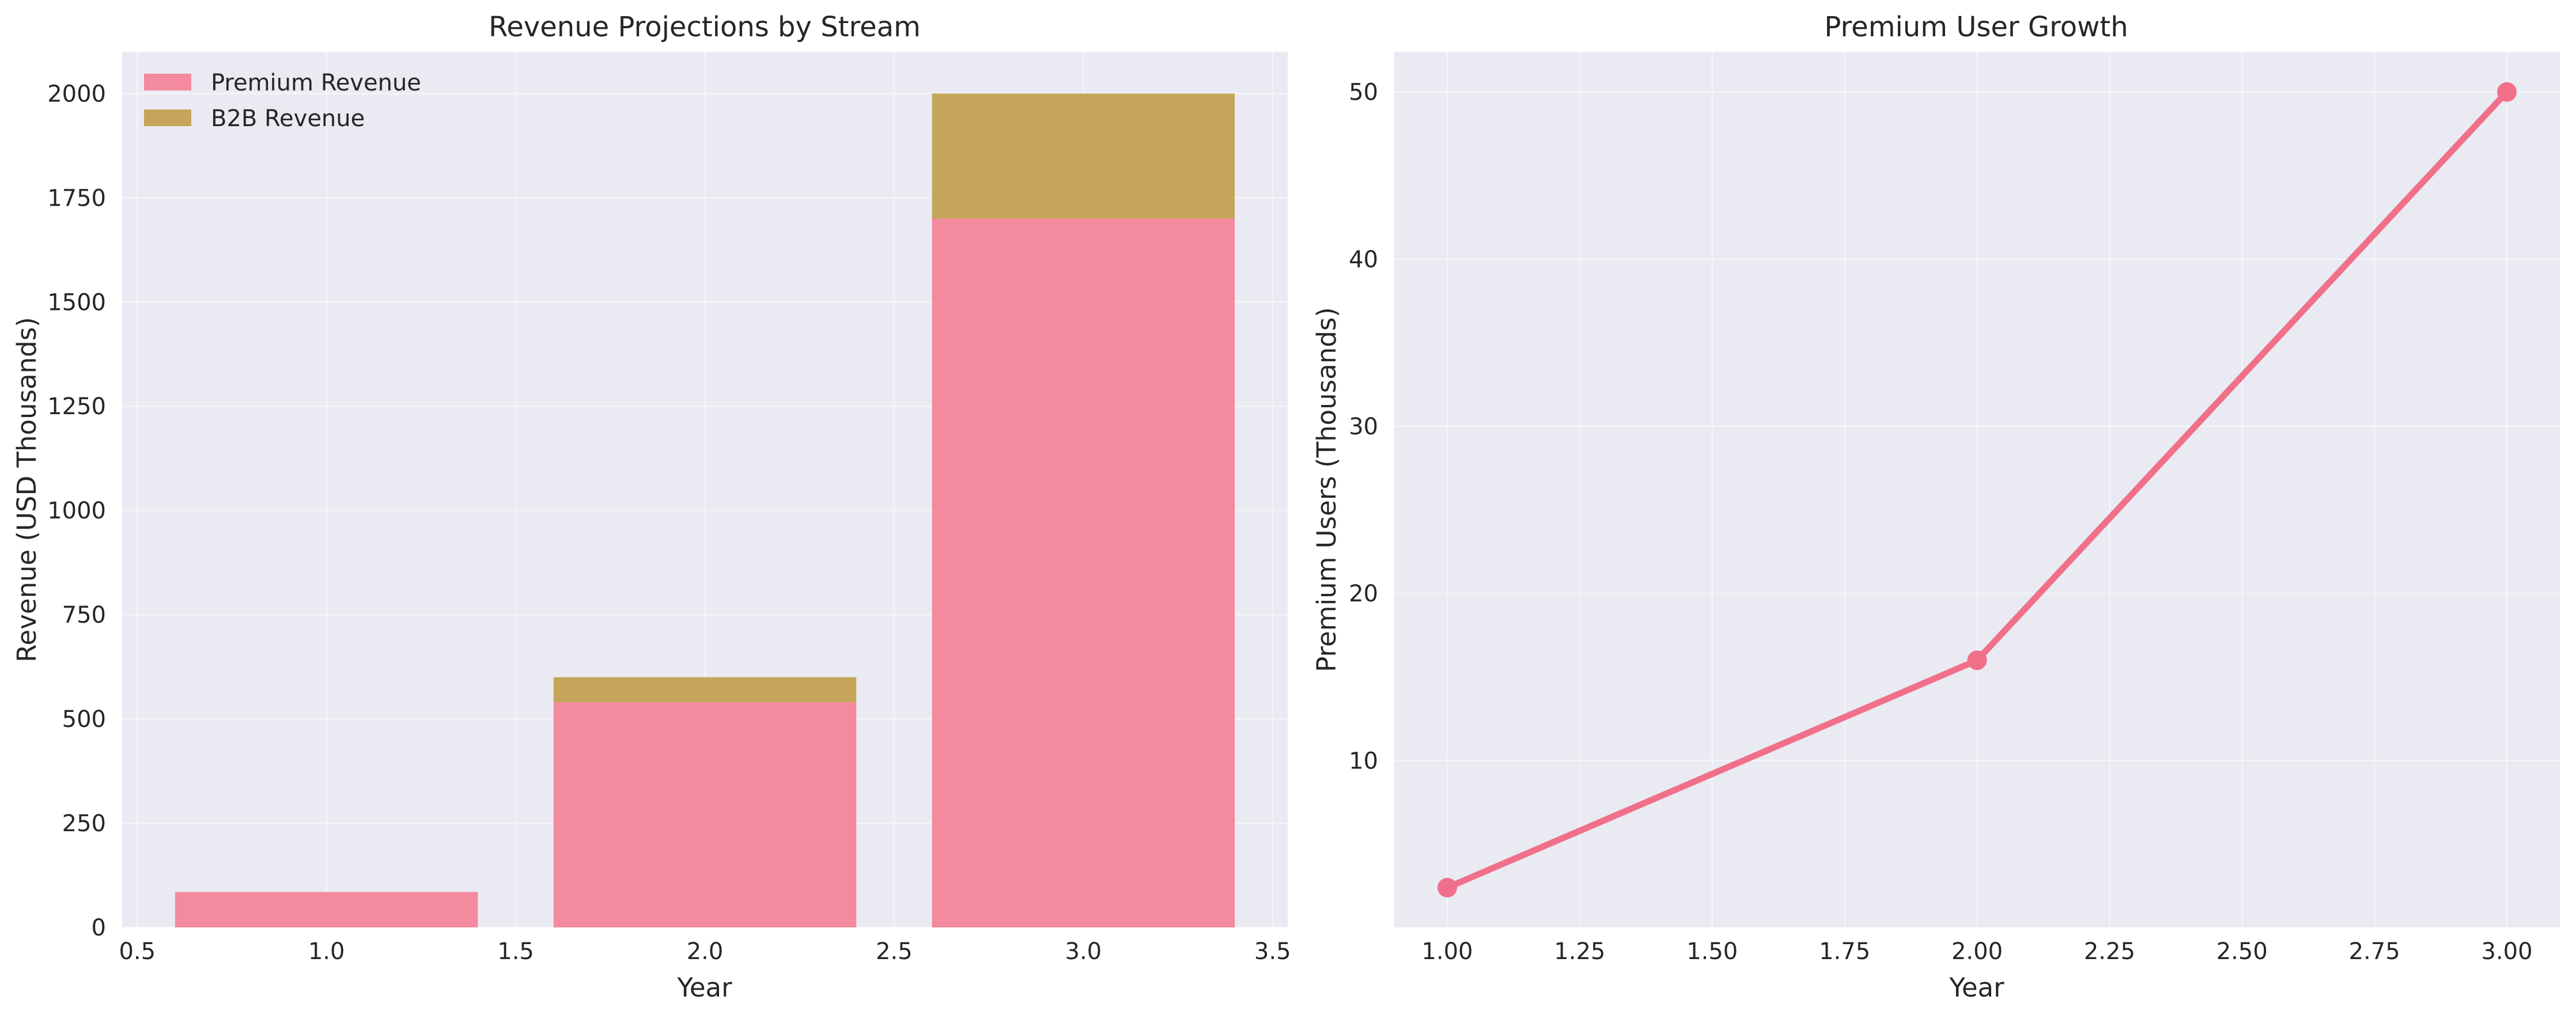  What do you see at coordinates (167, 117) in the screenshot?
I see `legend-swatch-b2b-revenue` at bounding box center [167, 117].